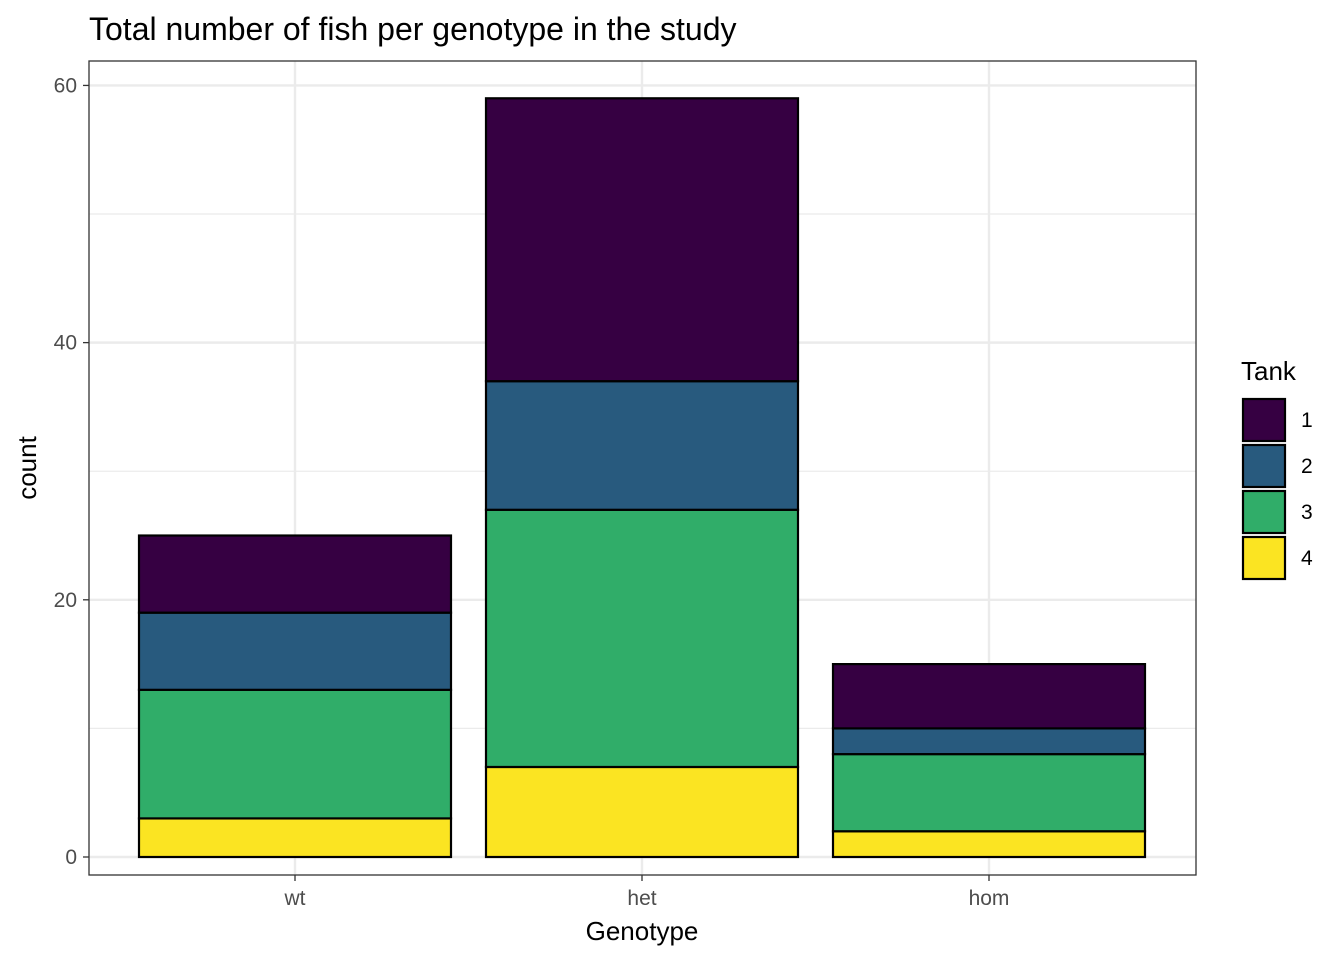  Describe the element at coordinates (1307, 512) in the screenshot. I see `legend-label: 3` at that location.